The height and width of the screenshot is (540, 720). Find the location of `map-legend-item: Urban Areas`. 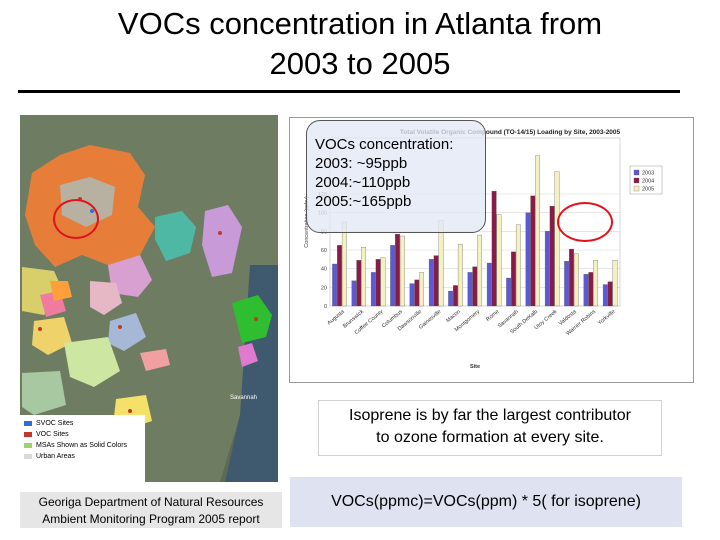

map-legend-item: Urban Areas is located at coordinates (84, 456).